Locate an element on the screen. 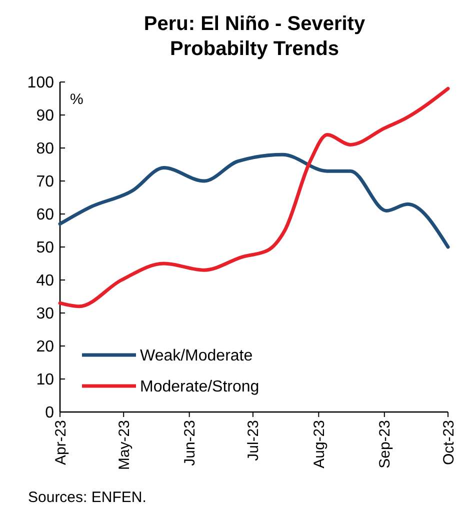 The height and width of the screenshot is (510, 461). x-tick-label: Jul-23 is located at coordinates (253, 440).